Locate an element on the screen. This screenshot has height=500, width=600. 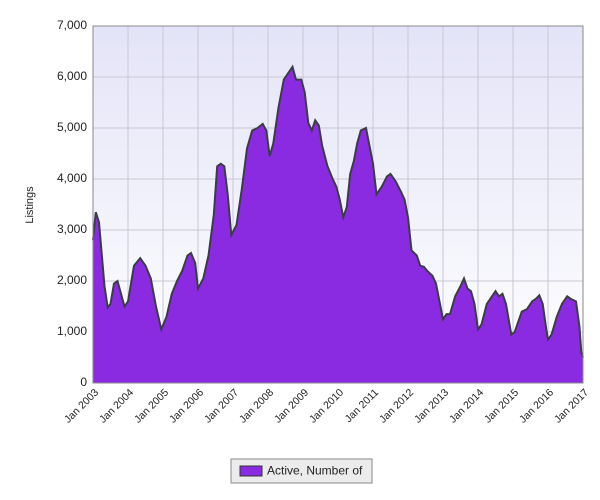
y-tick-label: 0 is located at coordinates (83, 382).